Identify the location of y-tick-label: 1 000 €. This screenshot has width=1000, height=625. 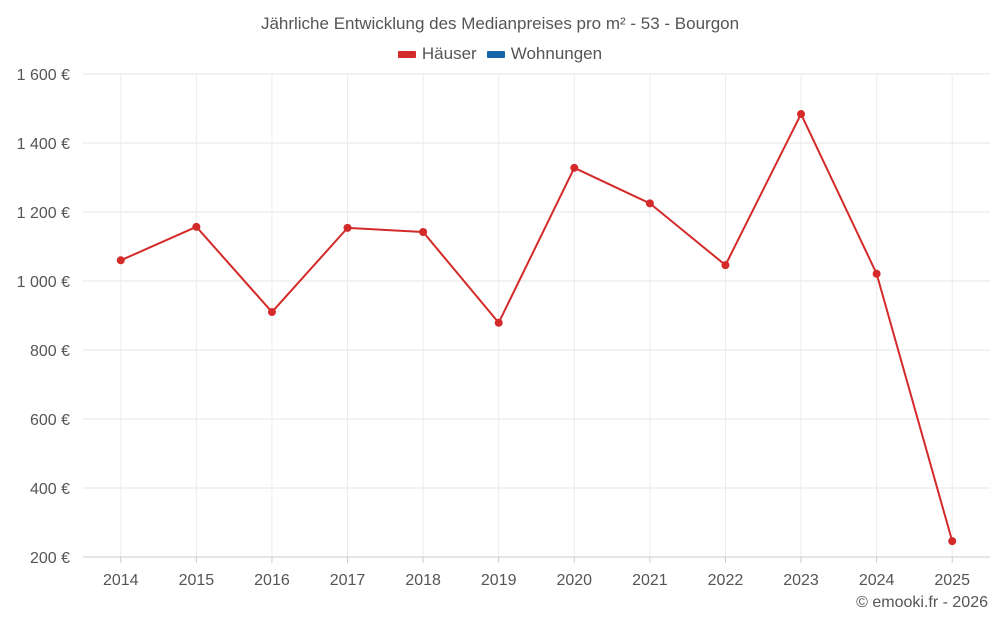
(43, 282).